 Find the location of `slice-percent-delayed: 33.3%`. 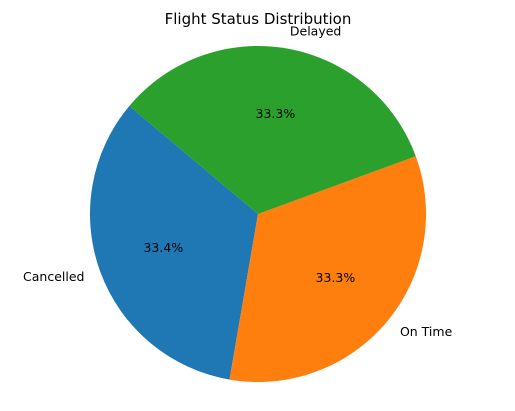

slice-percent-delayed: 33.3% is located at coordinates (276, 113).